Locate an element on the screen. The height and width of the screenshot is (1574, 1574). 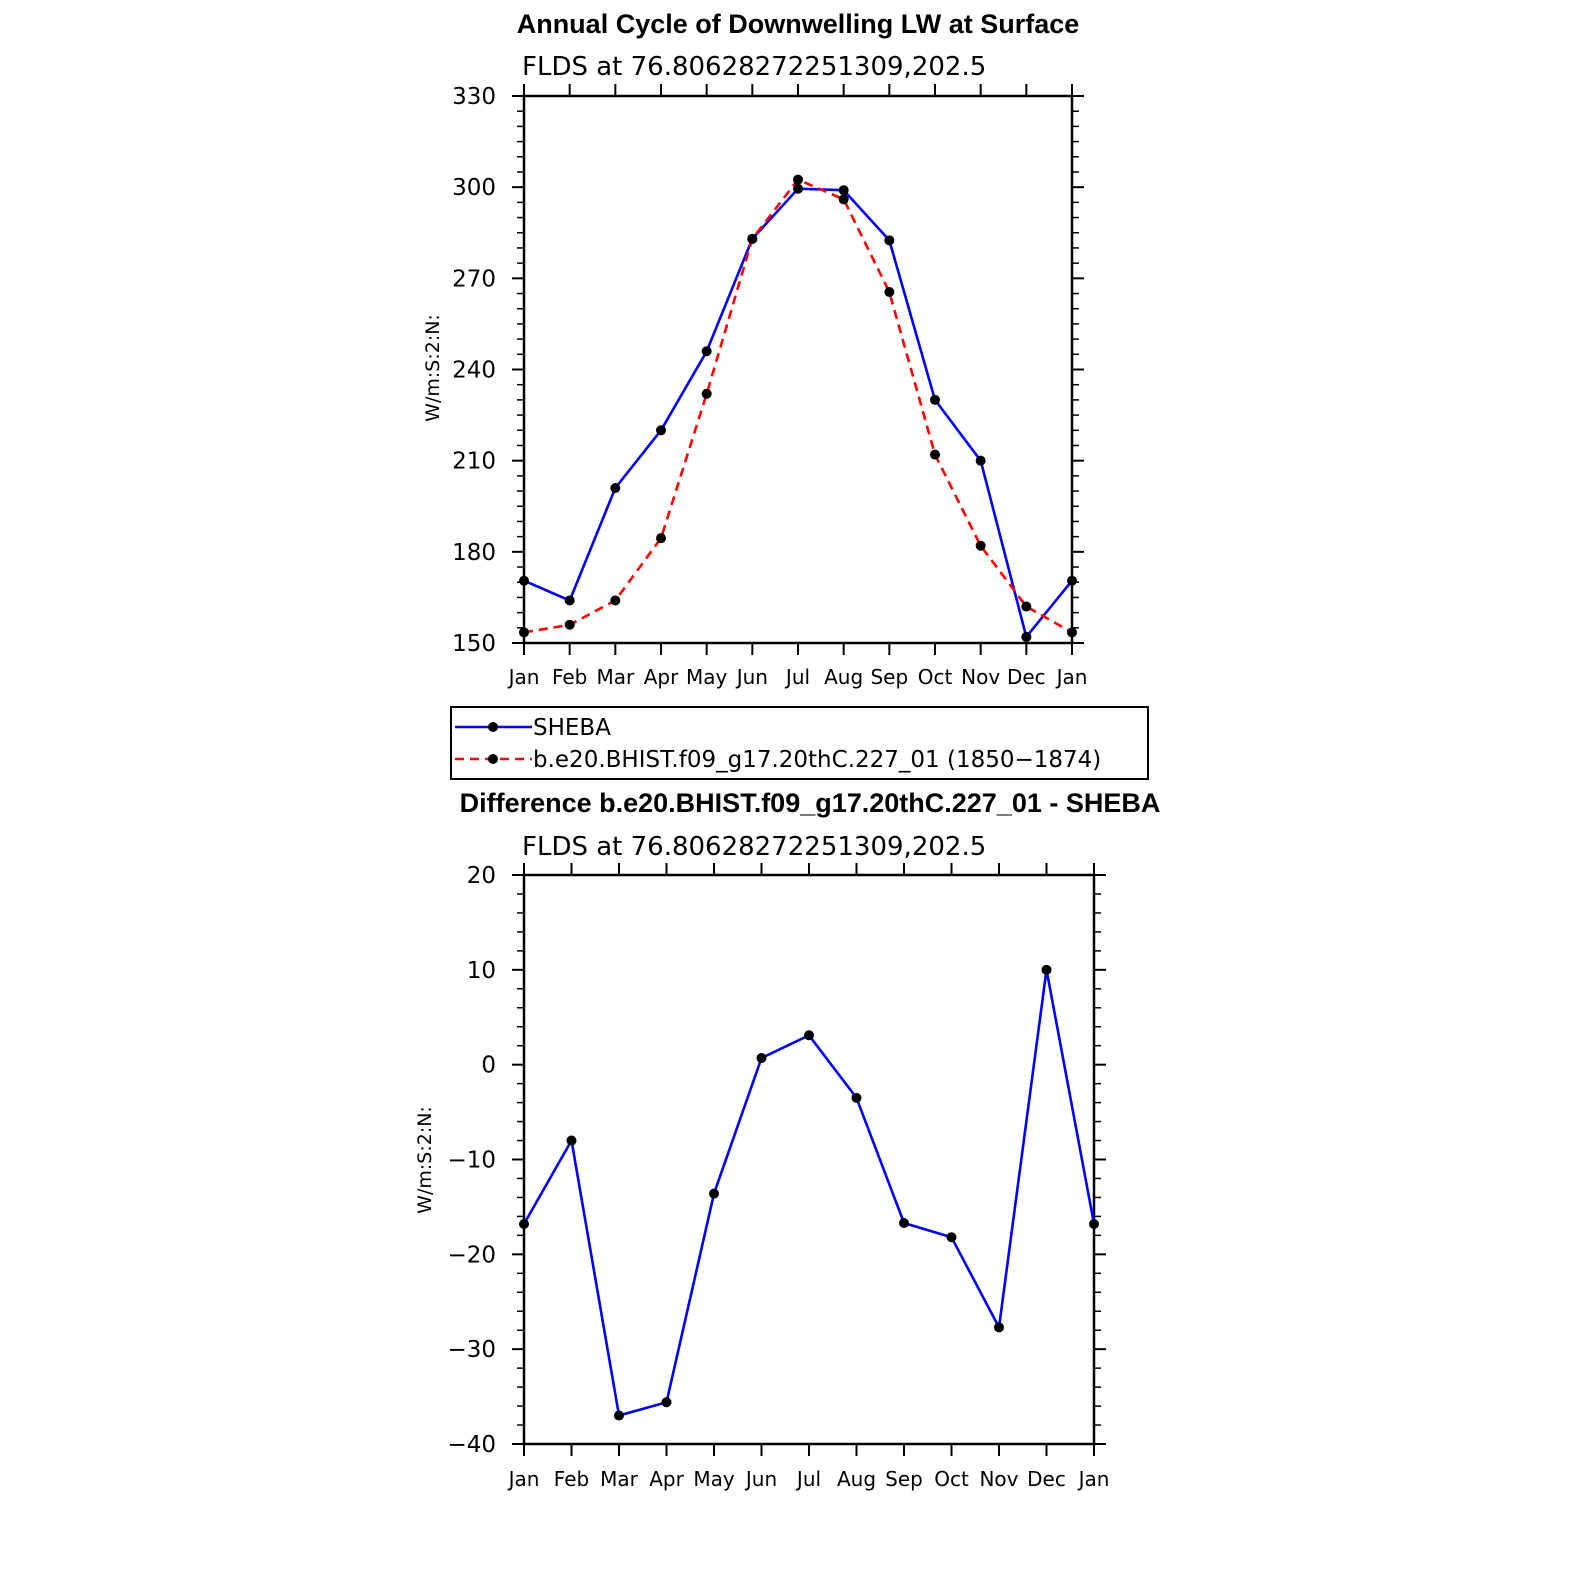
legend-marker-model is located at coordinates (493, 759).